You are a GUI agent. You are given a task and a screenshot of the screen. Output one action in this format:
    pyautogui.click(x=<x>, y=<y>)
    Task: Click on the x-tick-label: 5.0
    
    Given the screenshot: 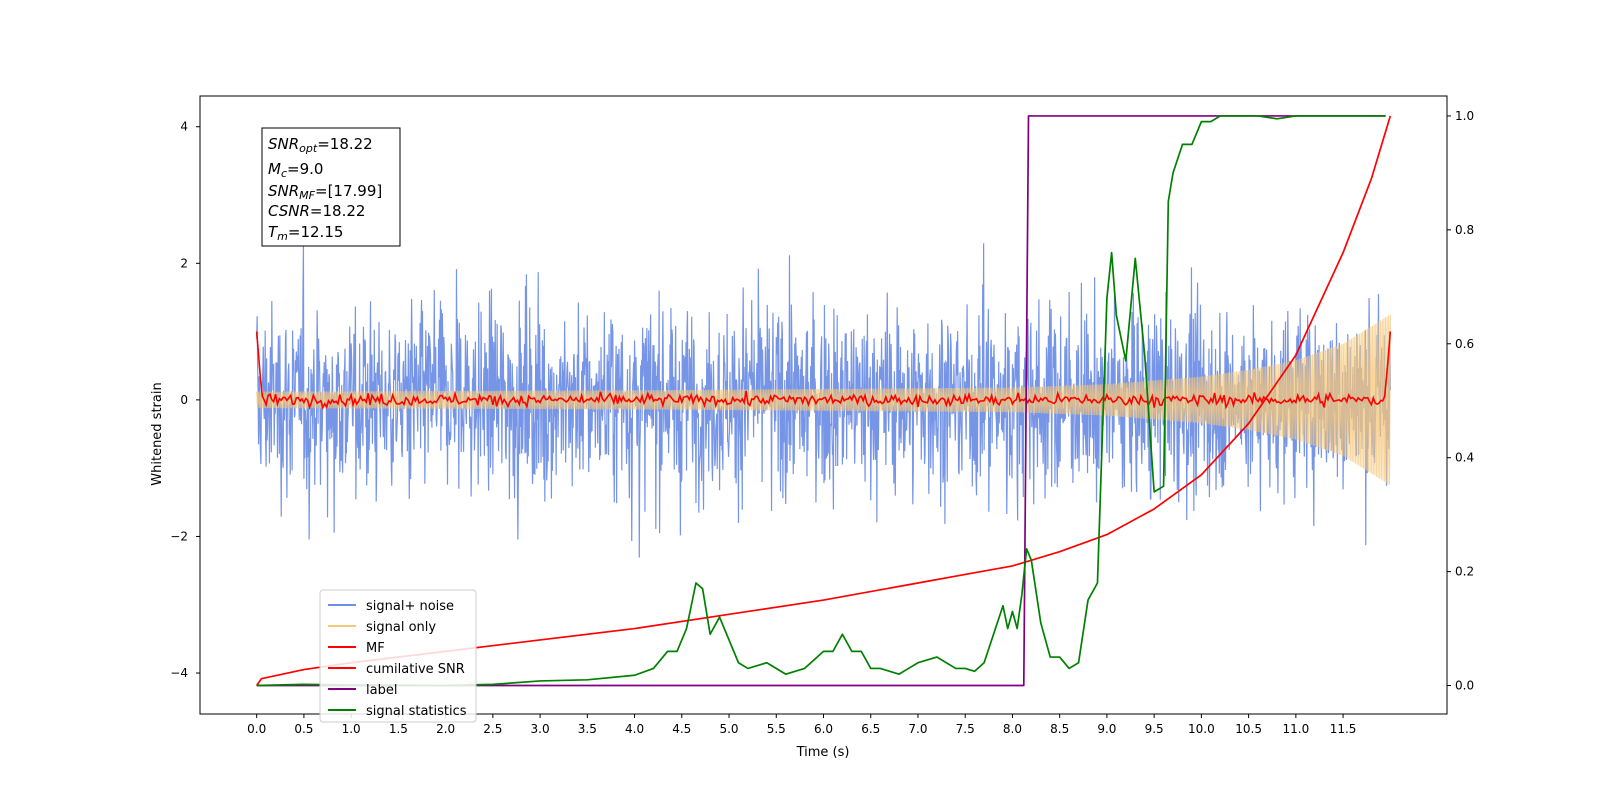 What is the action you would take?
    pyautogui.click(x=728, y=729)
    